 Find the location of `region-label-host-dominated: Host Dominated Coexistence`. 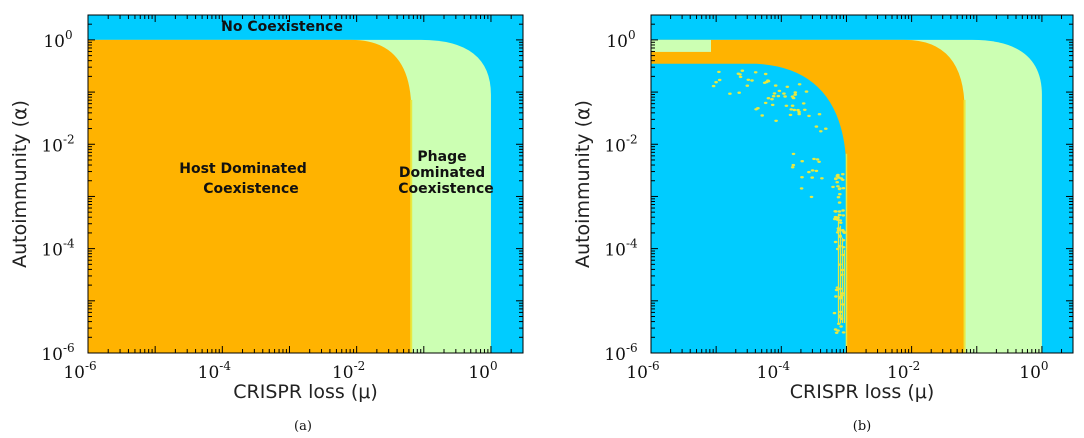

region-label-host-dominated: Host Dominated Coexistence is located at coordinates (242, 179).